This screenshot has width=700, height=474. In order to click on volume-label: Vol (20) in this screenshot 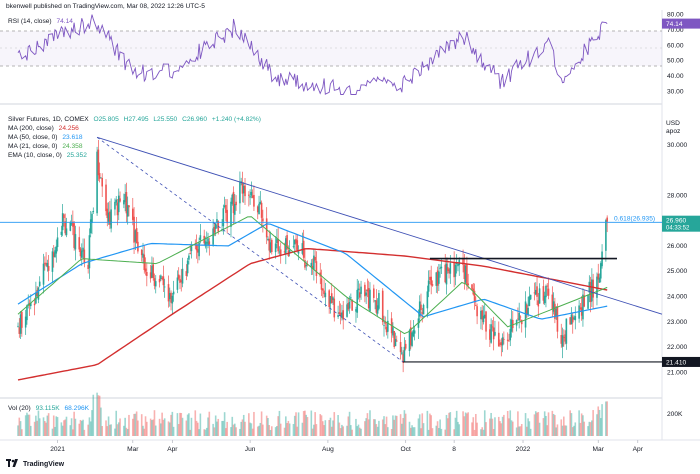, I will do `click(19, 408)`.